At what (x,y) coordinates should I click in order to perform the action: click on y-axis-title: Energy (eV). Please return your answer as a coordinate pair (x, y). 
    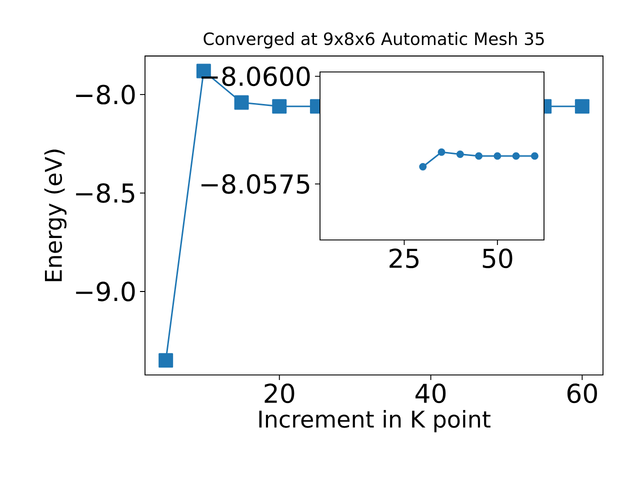
    Looking at the image, I should click on (55, 216).